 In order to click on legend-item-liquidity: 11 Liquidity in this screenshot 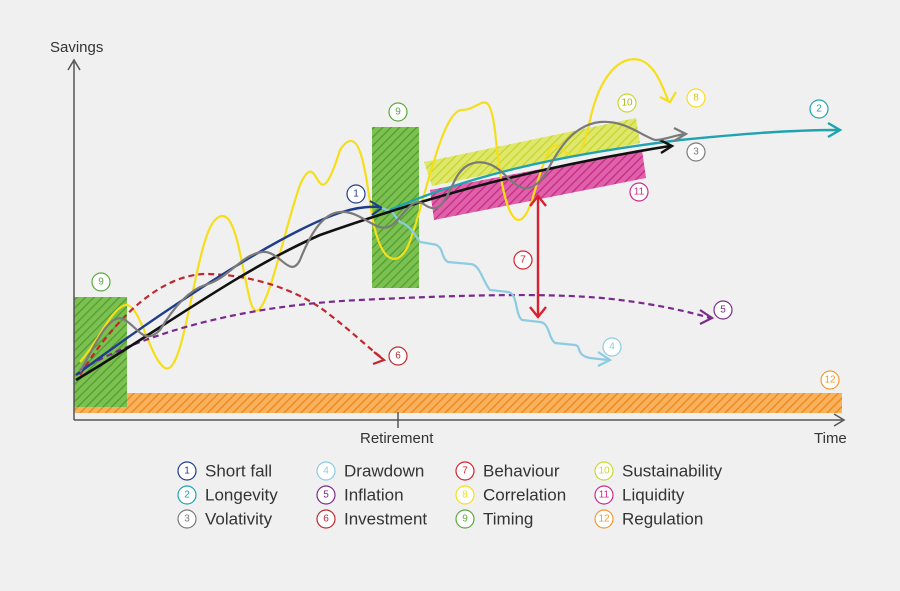, I will do `click(639, 495)`.